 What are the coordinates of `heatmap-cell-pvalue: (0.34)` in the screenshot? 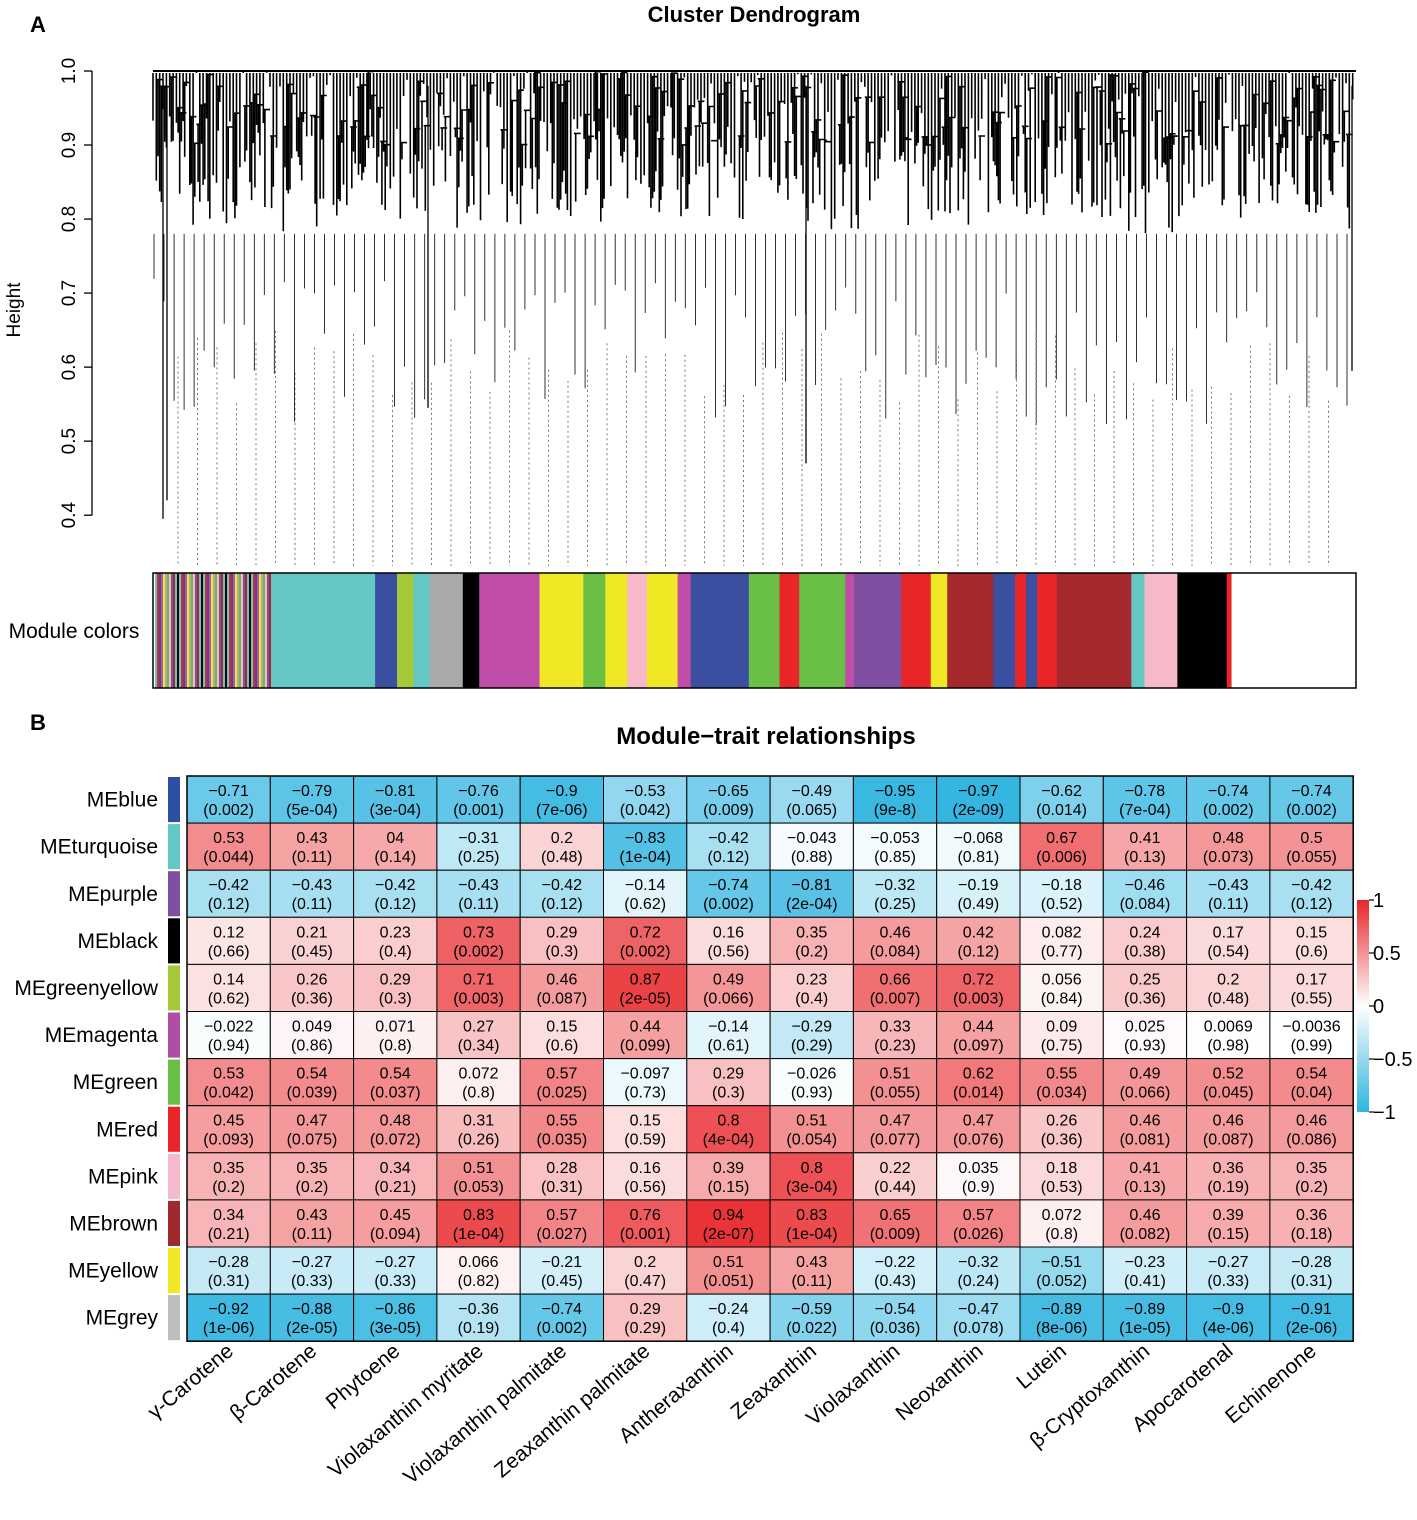 It's located at (479, 1046).